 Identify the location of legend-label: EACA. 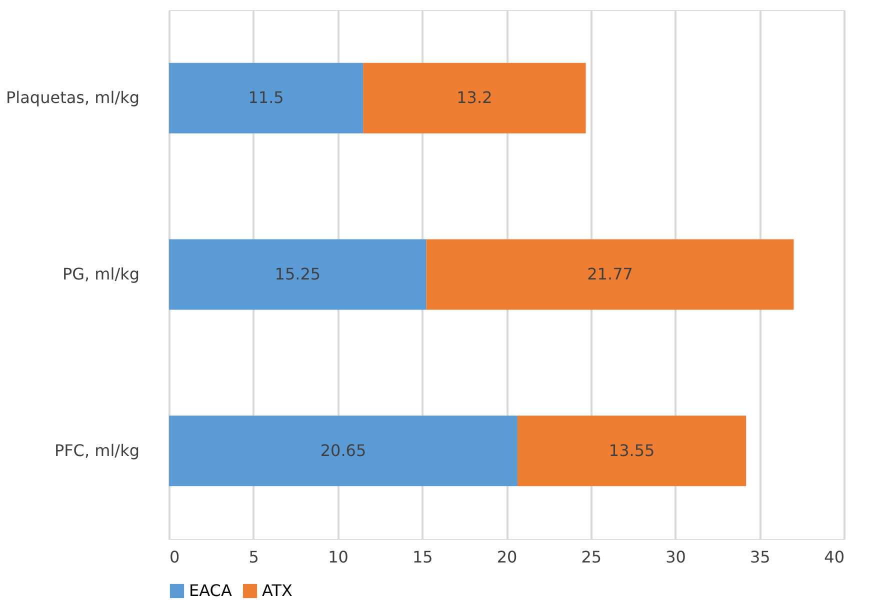
(210, 590).